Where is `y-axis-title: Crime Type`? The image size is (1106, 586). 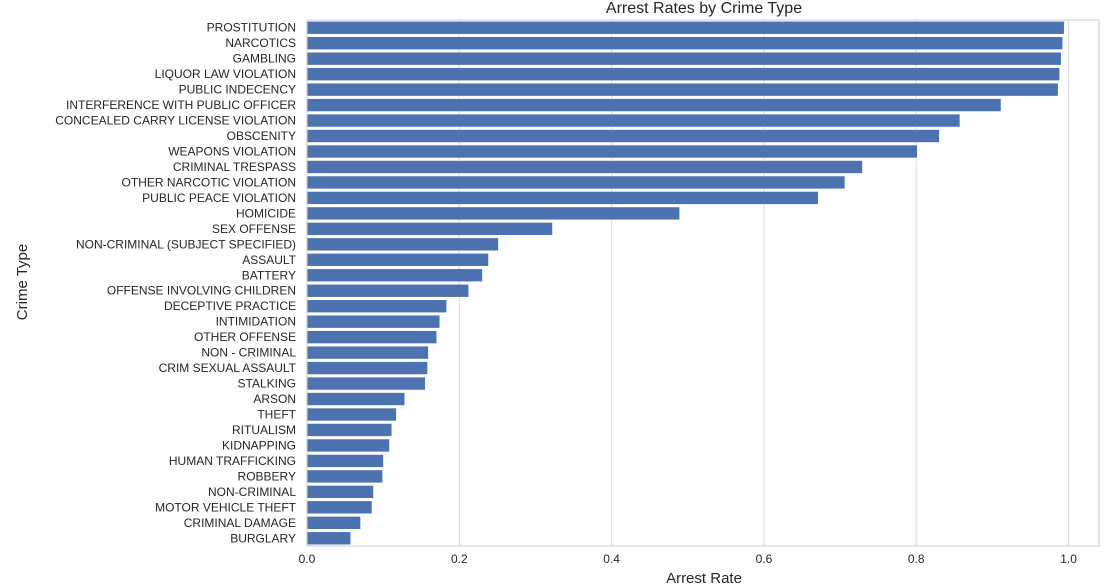
y-axis-title: Crime Type is located at coordinates (22, 282).